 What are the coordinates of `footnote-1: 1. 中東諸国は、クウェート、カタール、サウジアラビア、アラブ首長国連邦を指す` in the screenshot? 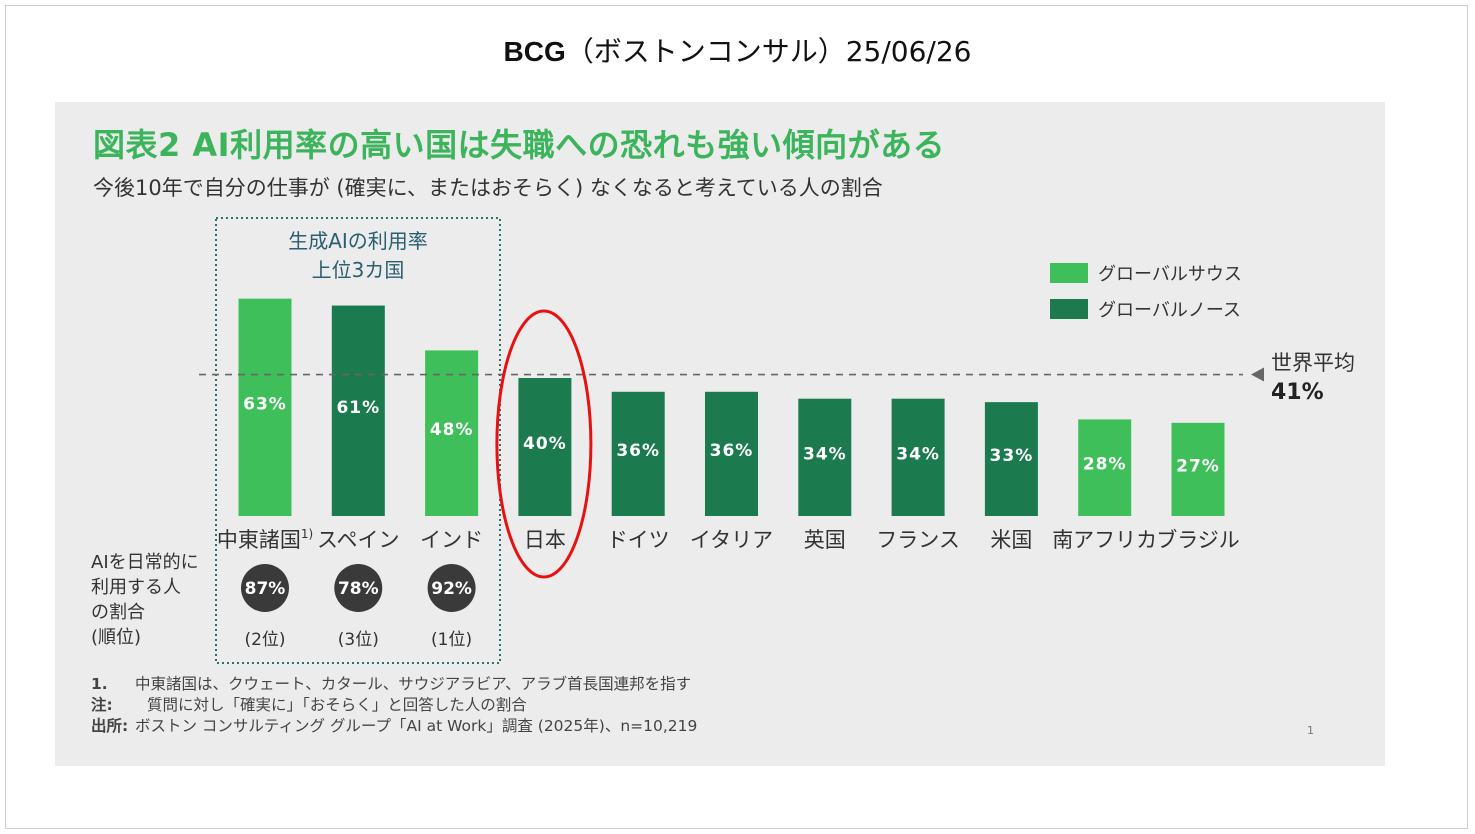 It's located at (394, 684).